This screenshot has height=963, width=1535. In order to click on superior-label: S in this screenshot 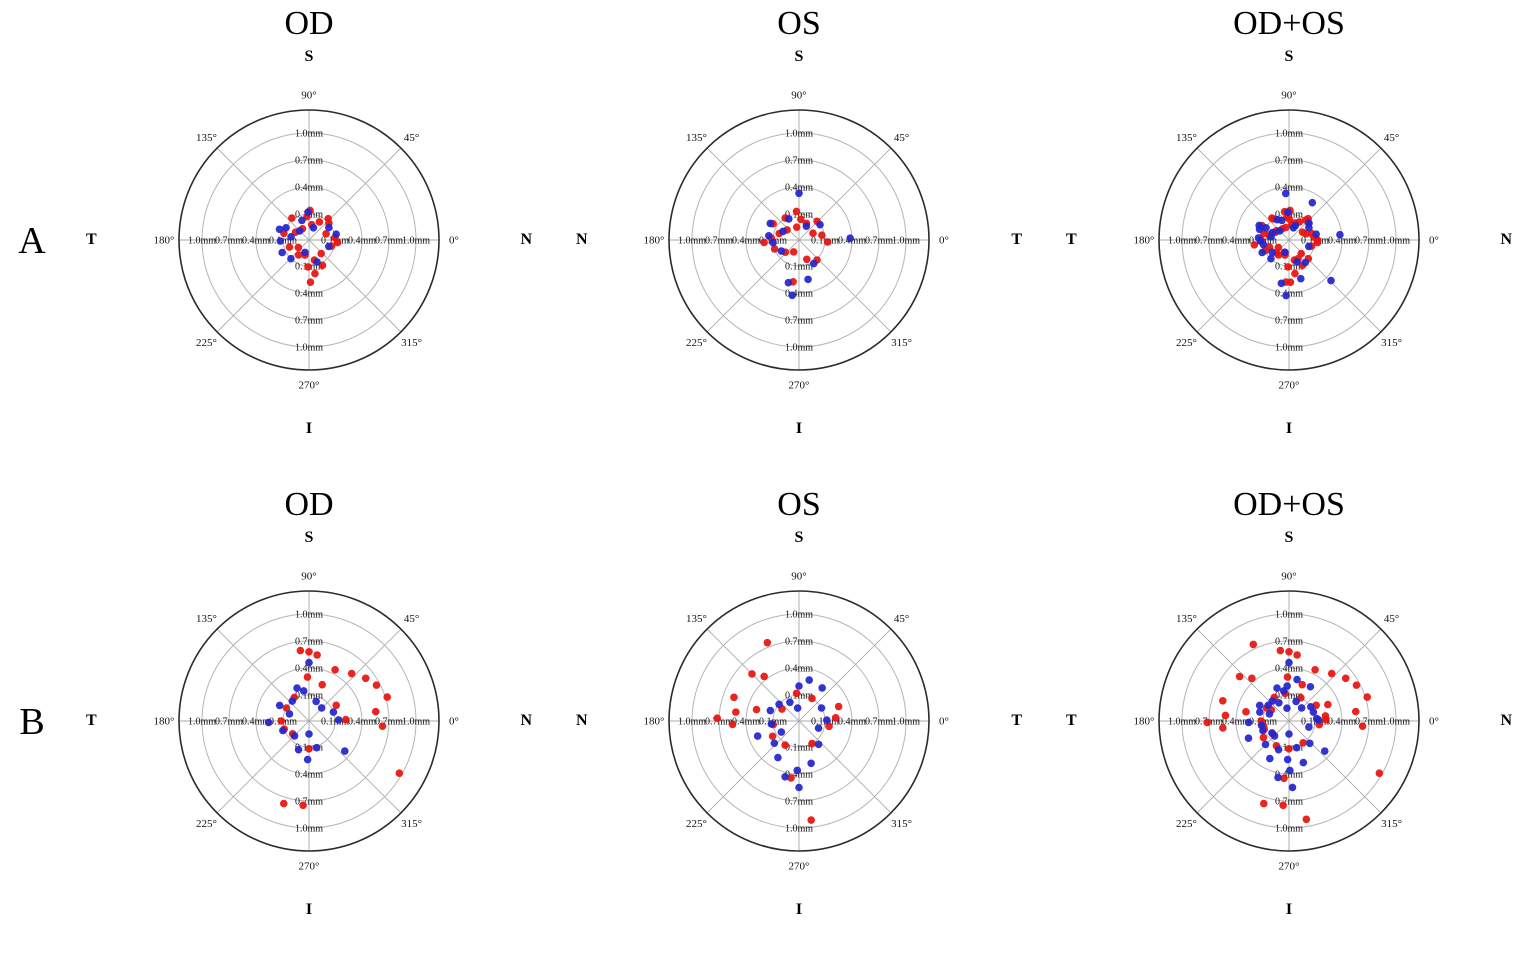, I will do `click(1289, 537)`.